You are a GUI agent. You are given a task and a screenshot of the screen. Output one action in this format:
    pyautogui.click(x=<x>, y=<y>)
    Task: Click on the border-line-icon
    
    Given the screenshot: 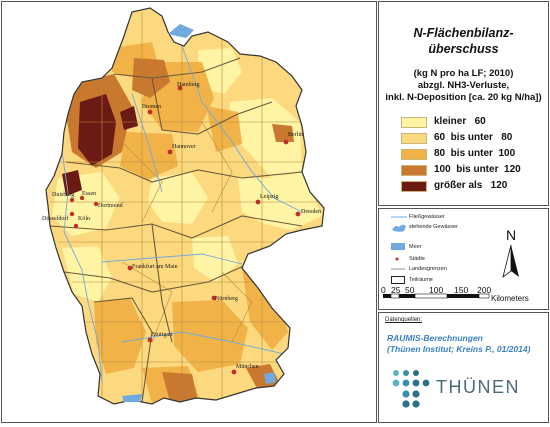 What is the action you would take?
    pyautogui.click(x=398, y=269)
    